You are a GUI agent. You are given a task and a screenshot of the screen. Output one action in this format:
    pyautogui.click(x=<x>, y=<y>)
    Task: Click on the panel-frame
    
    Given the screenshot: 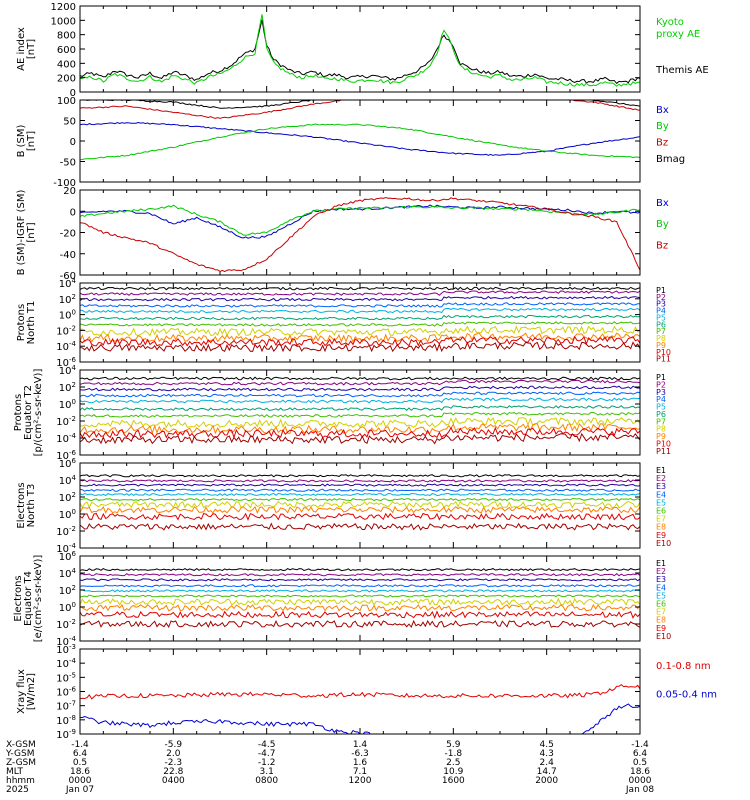 What is the action you would take?
    pyautogui.click(x=360, y=141)
    